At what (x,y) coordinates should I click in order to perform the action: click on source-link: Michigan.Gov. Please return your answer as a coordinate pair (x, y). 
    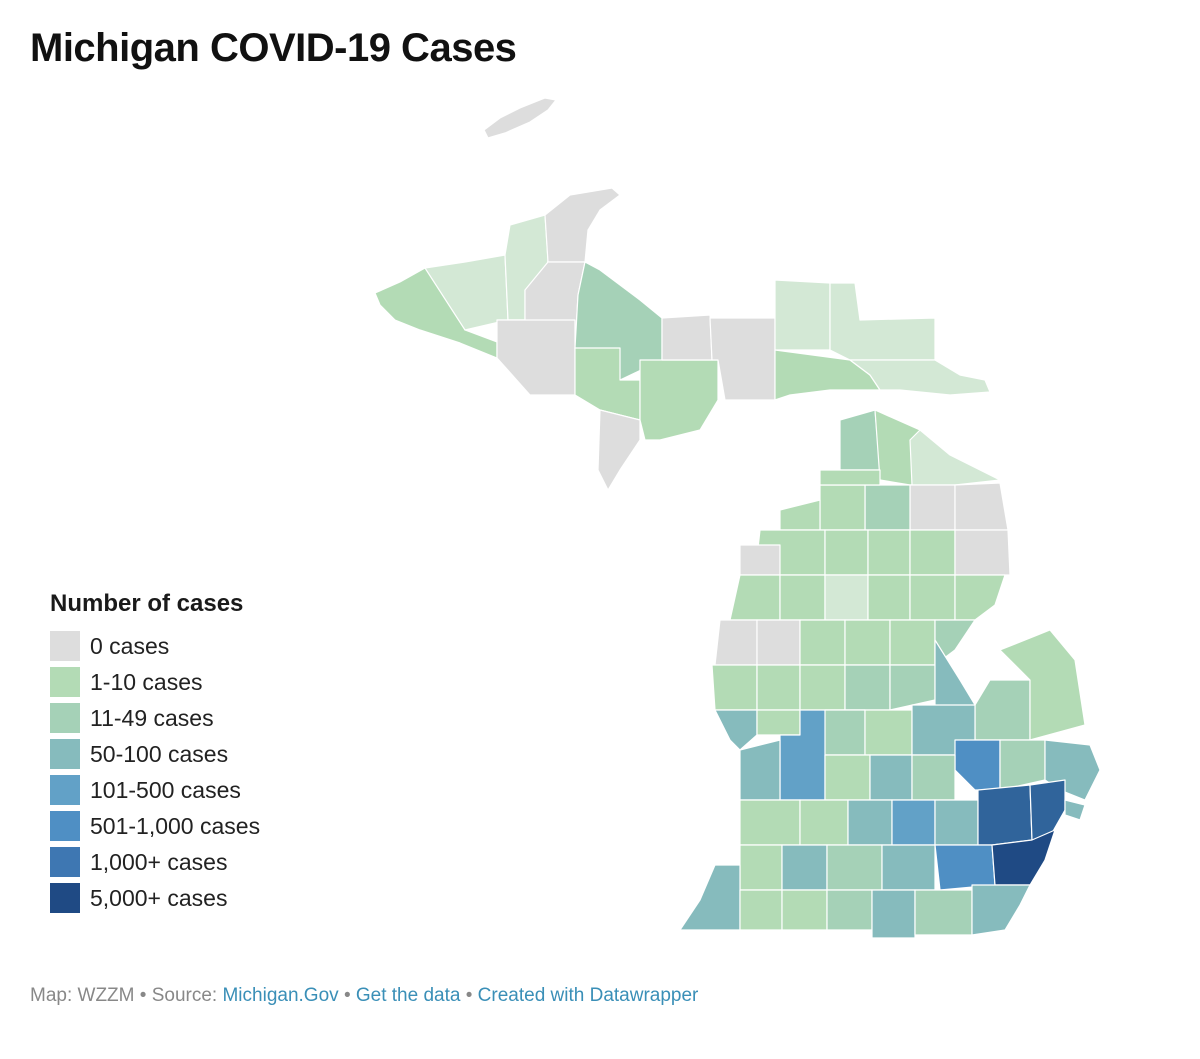
    Looking at the image, I should click on (280, 995).